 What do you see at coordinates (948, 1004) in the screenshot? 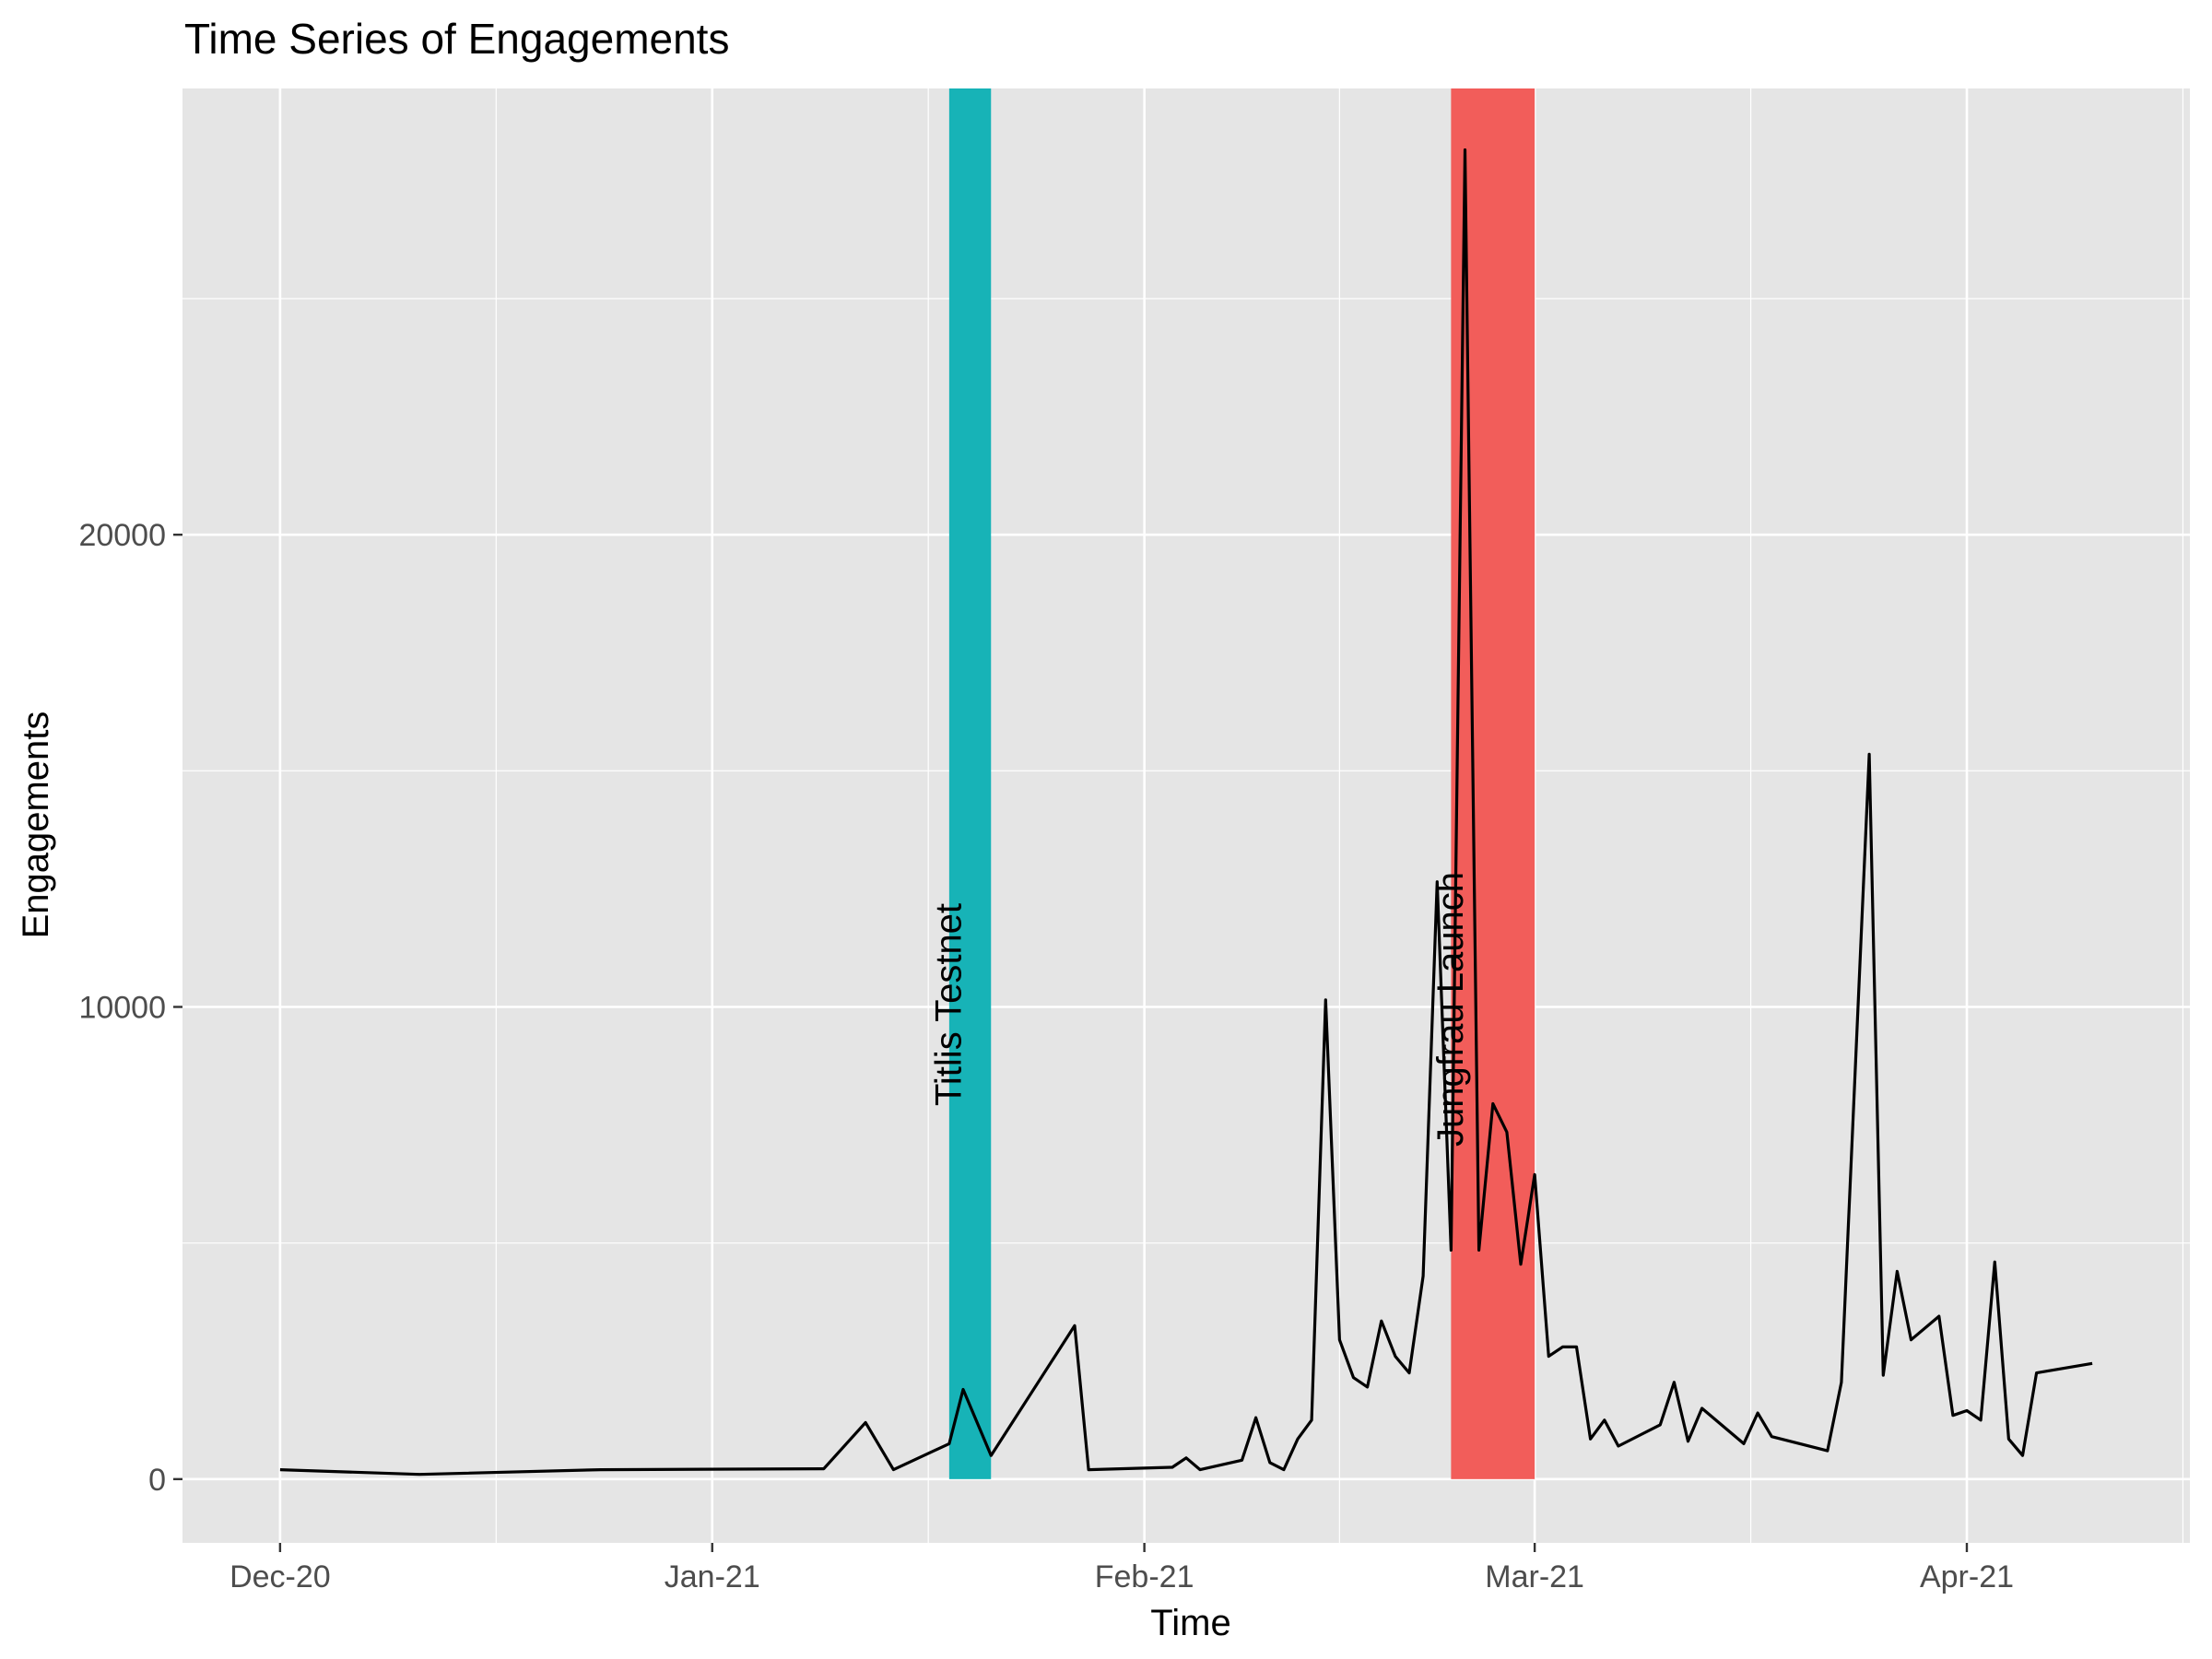
I see `event-label-1: Titlis Testnet` at bounding box center [948, 1004].